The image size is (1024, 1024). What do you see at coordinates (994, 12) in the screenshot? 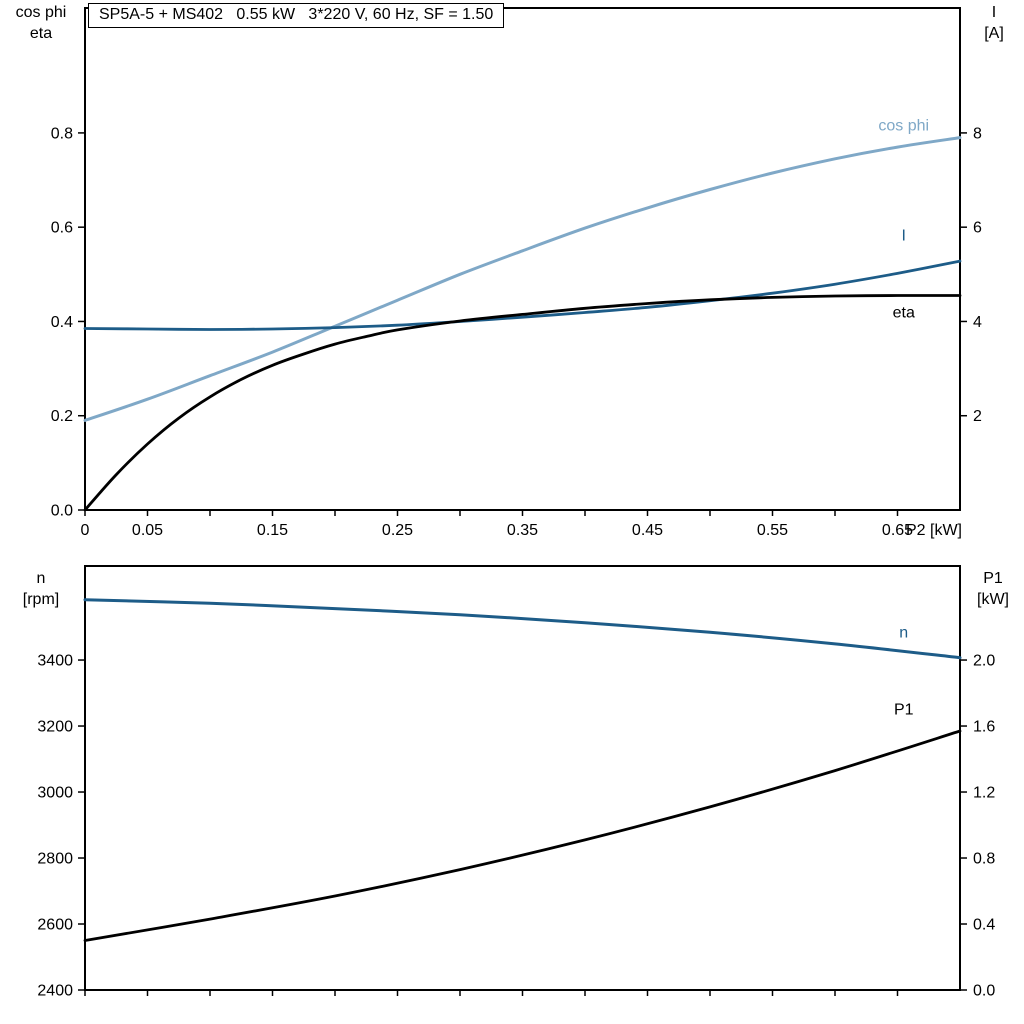
I see `axis-title-line: I` at bounding box center [994, 12].